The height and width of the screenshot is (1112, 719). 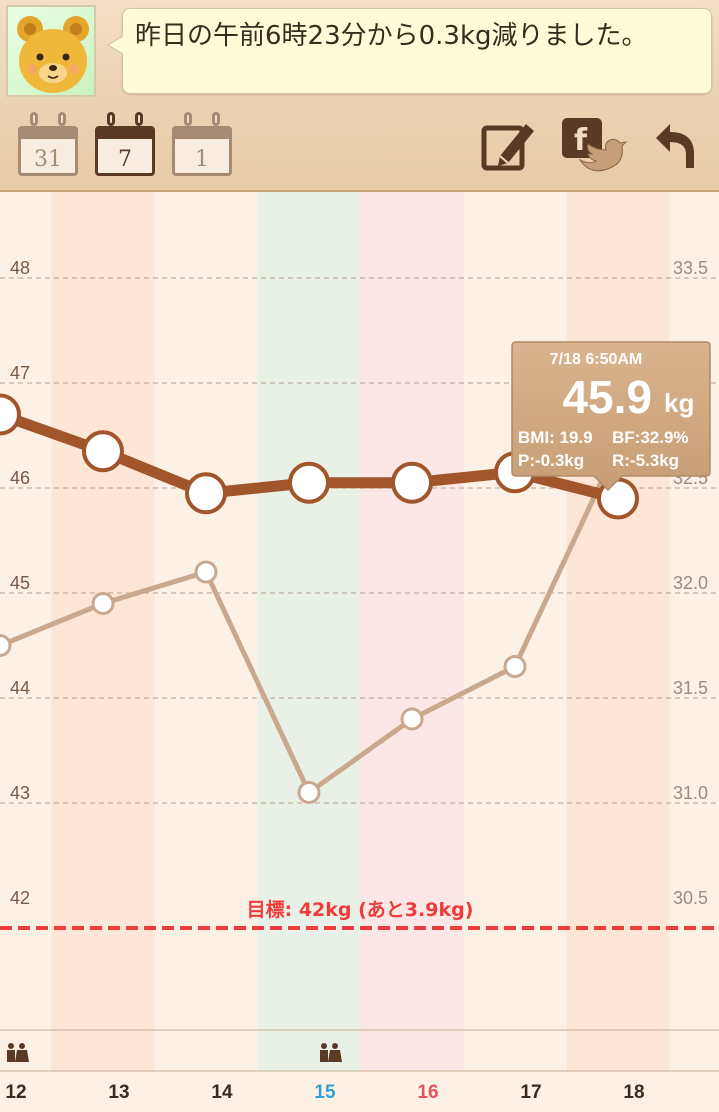 What do you see at coordinates (690, 793) in the screenshot?
I see `right-axis-tick-label: 31.0` at bounding box center [690, 793].